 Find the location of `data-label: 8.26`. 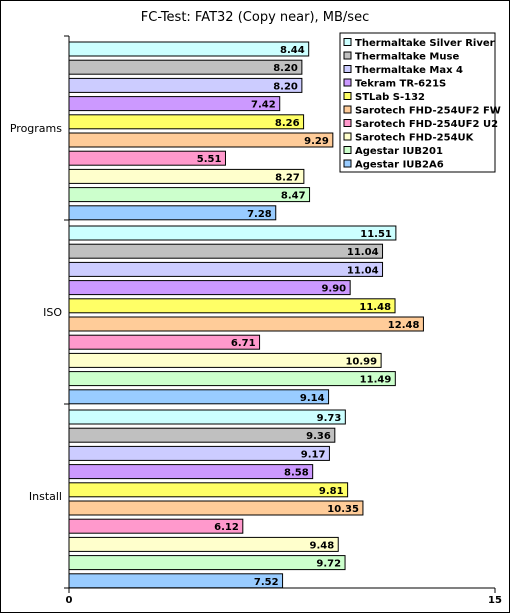

data-label: 8.26 is located at coordinates (287, 123).